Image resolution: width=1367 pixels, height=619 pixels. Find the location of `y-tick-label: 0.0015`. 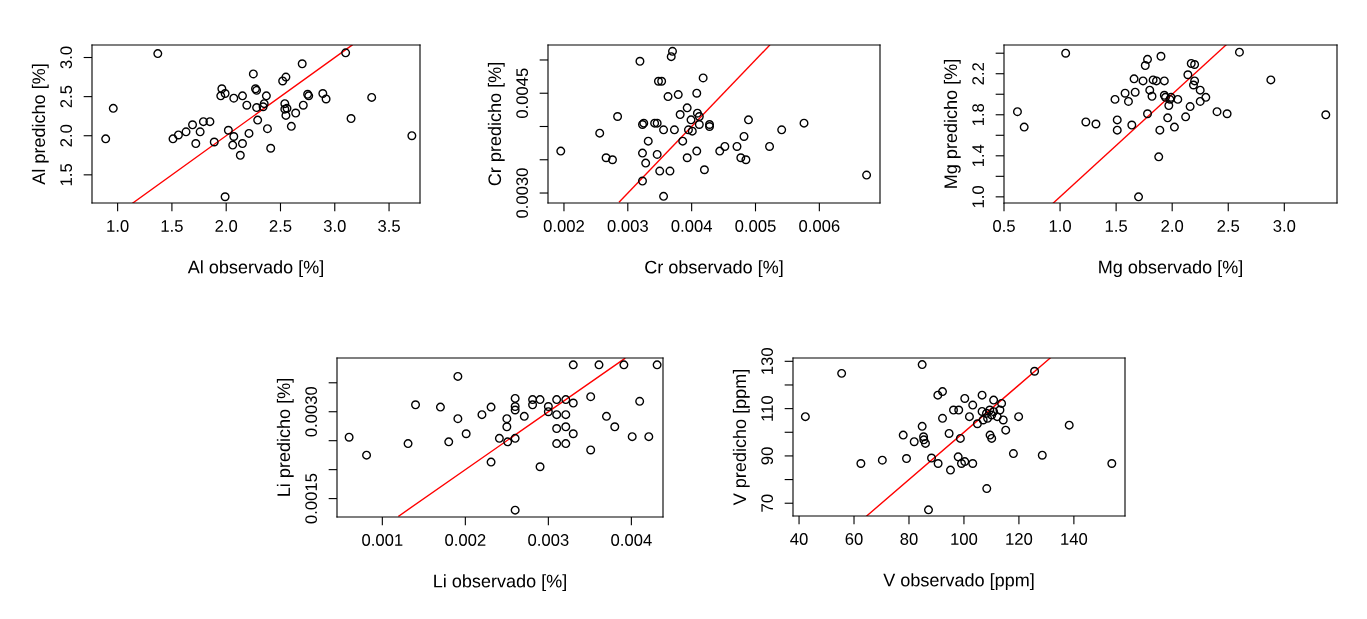

y-tick-label: 0.0015 is located at coordinates (311, 498).